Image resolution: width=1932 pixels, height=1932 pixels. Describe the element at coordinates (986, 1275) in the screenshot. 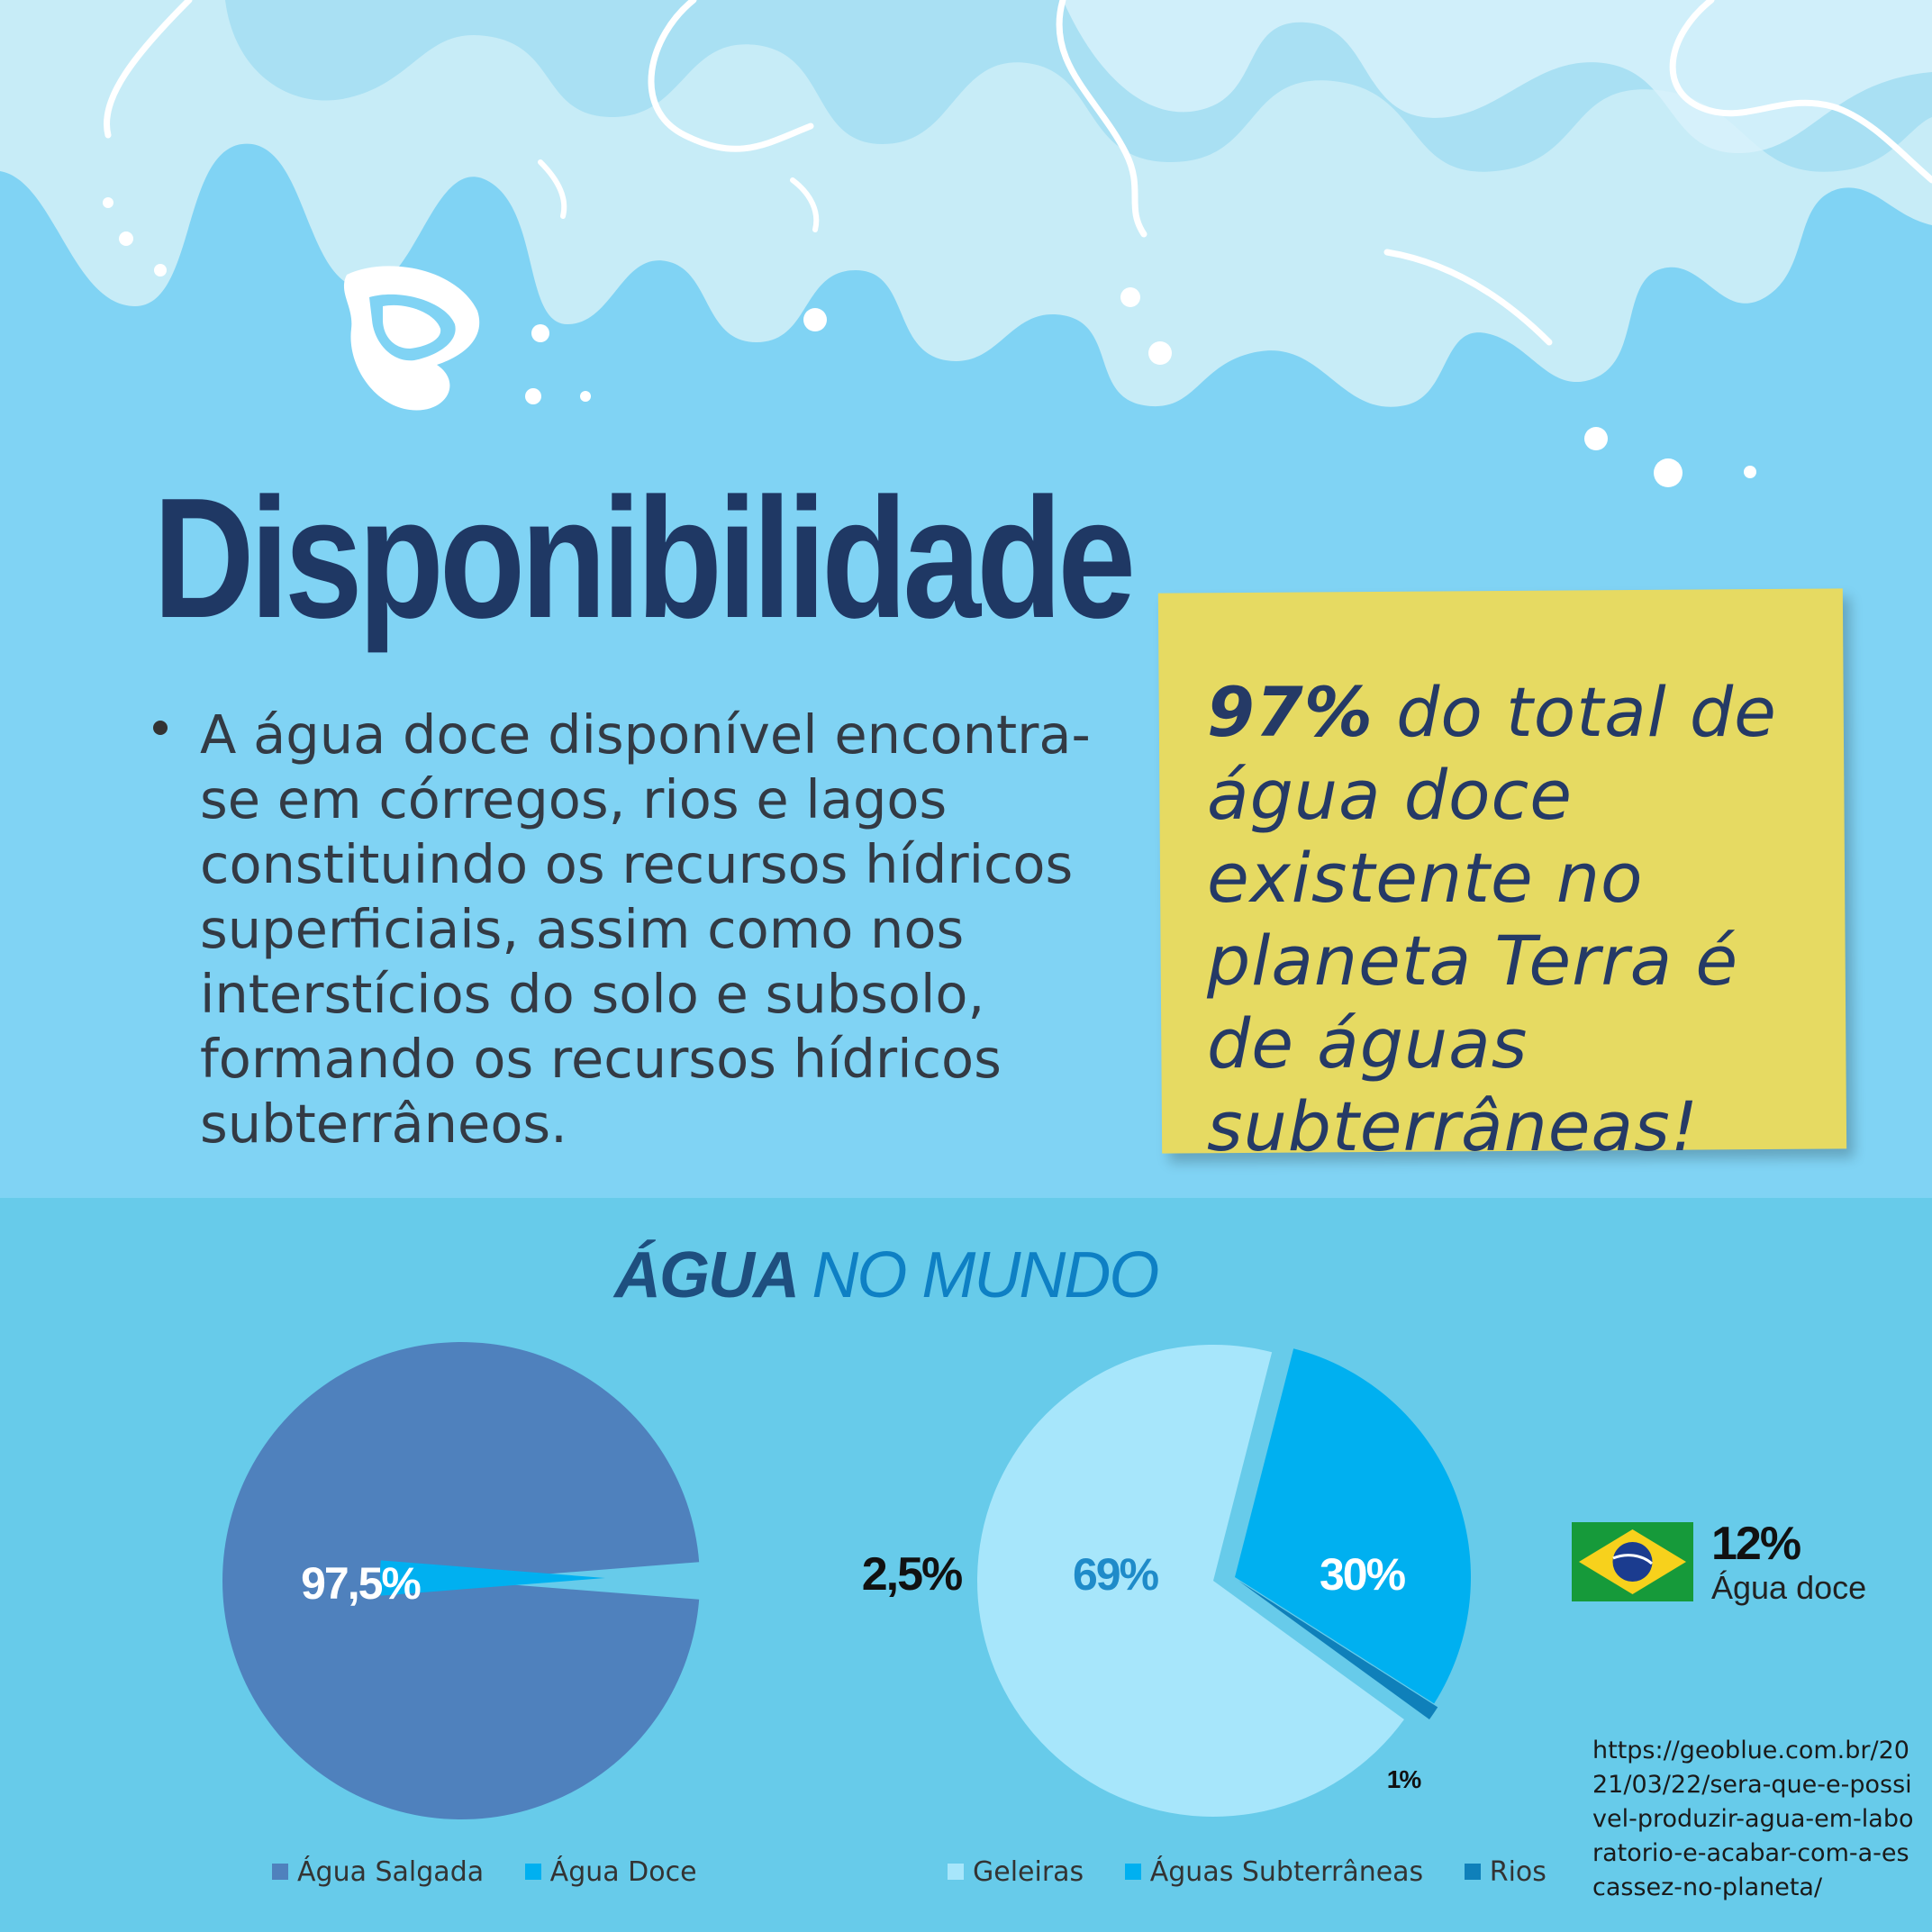

I see `chart-title-part2: NO MUNDO` at that location.